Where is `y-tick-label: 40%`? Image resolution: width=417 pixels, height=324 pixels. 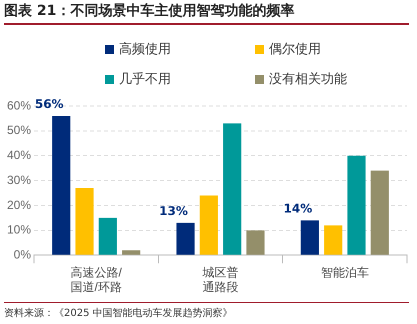
y-tick-label: 40% is located at coordinates (19, 155).